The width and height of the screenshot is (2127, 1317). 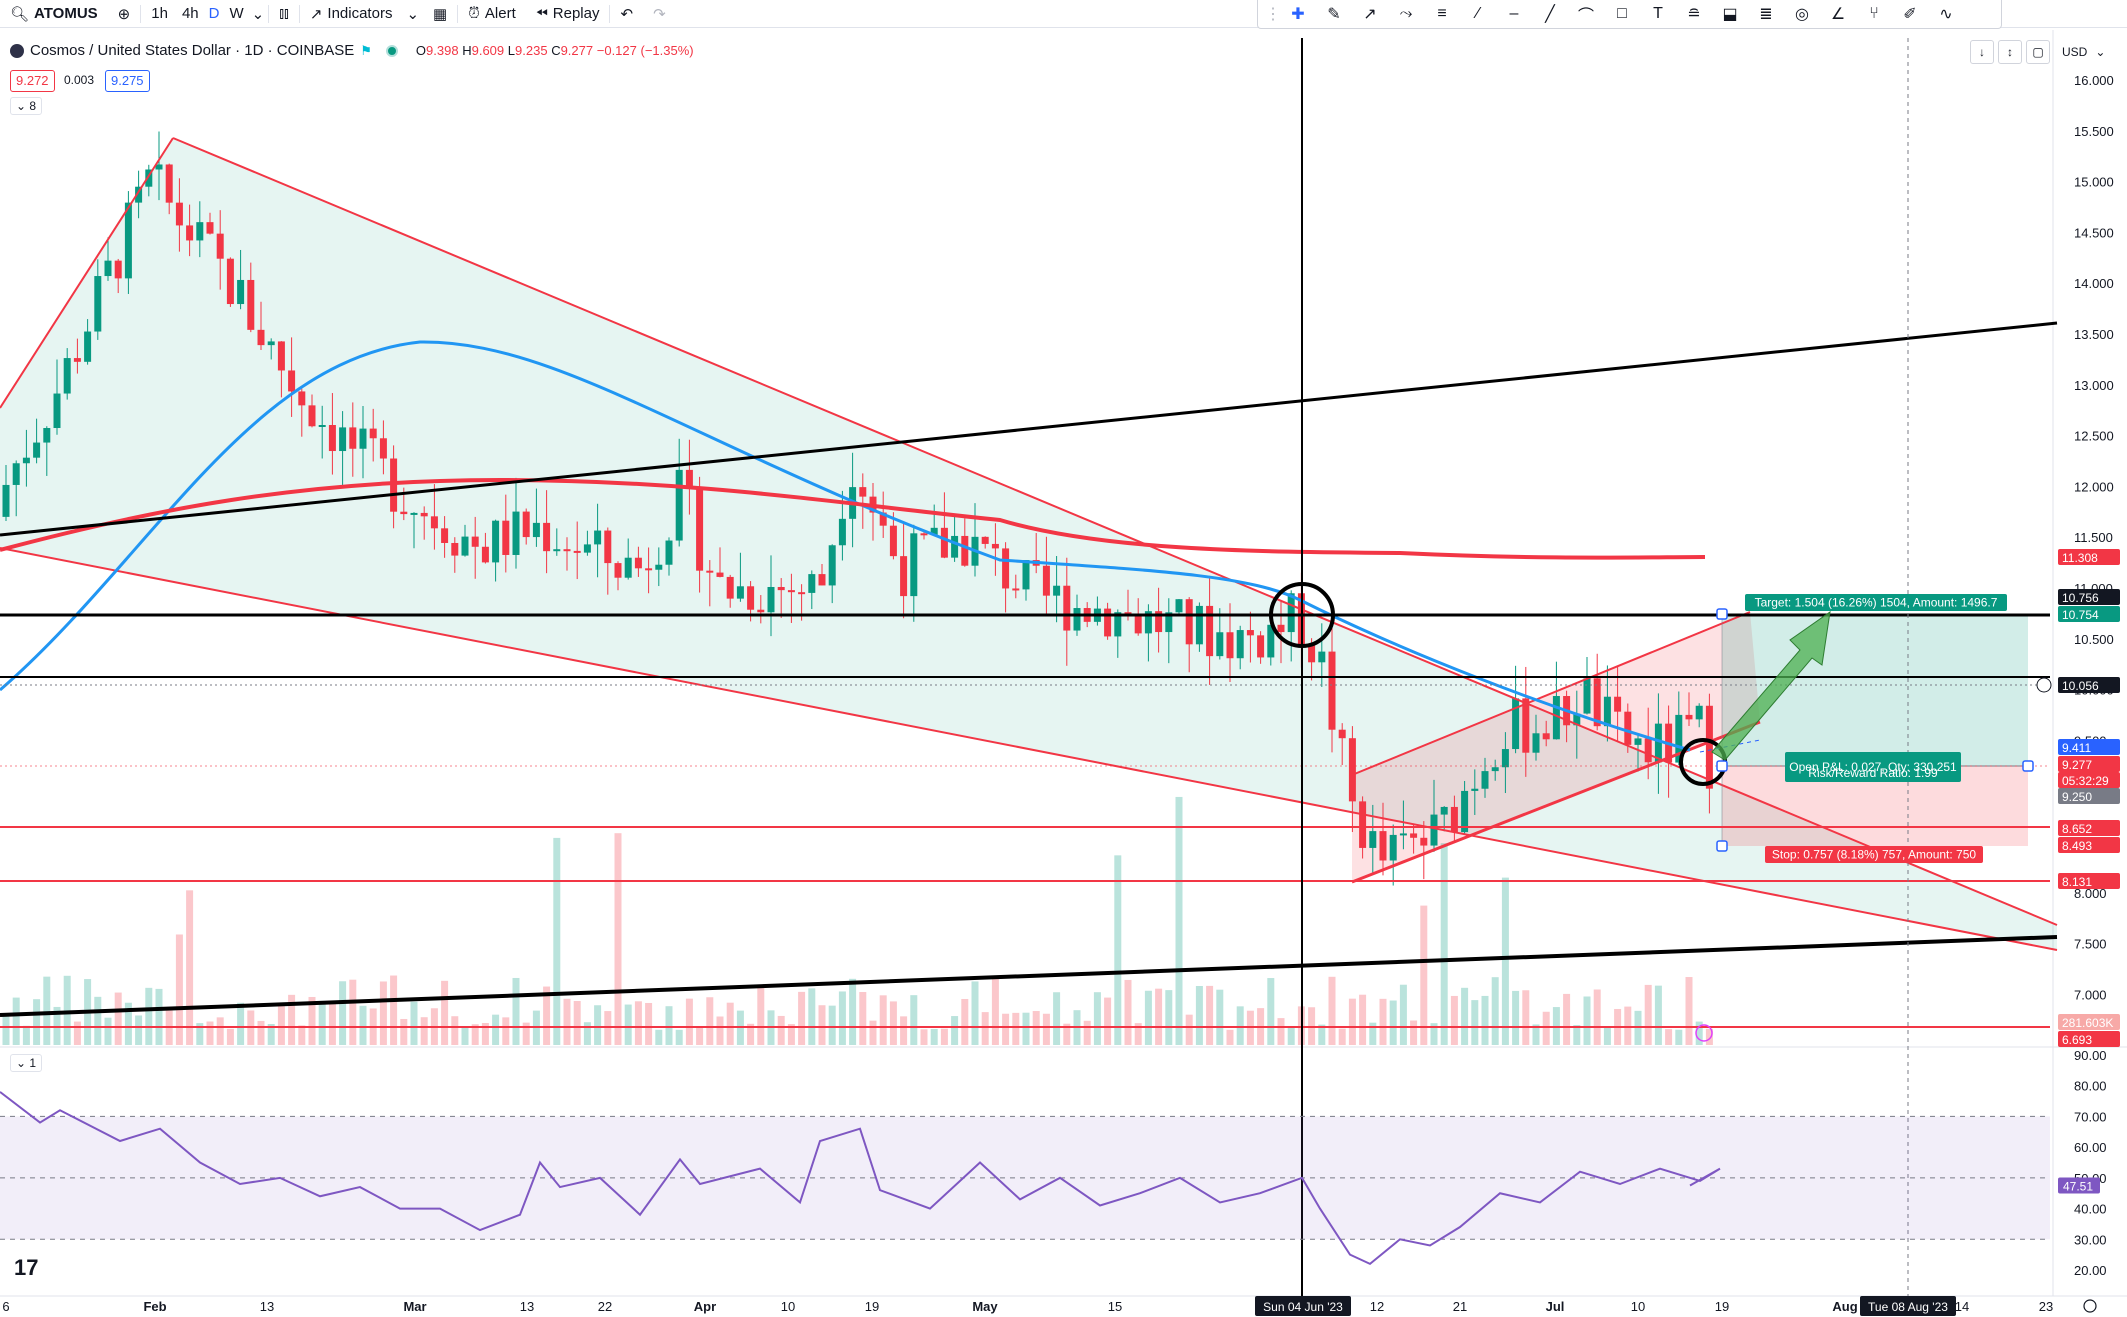 What do you see at coordinates (492, 13) in the screenshot?
I see `alert-button: ⏰︎ Alert` at bounding box center [492, 13].